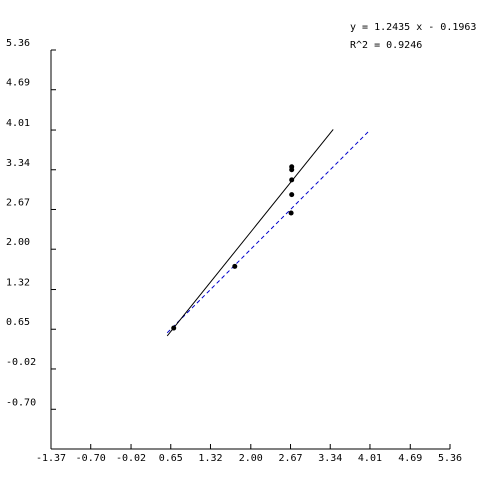 The image size is (500, 500). I want to click on y-tick-label: 4.01, so click(18, 123).